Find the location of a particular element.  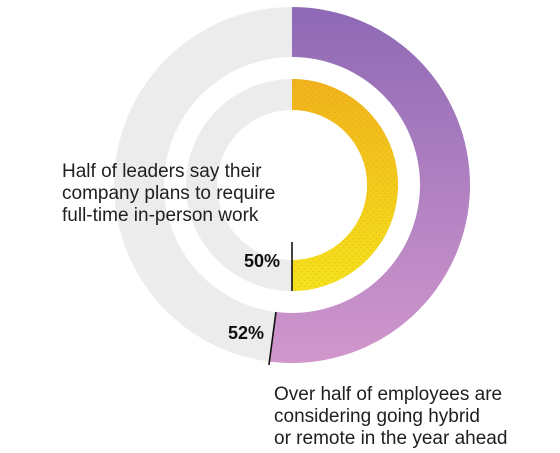

inner-ring-50-dot-texture is located at coordinates (345, 185).